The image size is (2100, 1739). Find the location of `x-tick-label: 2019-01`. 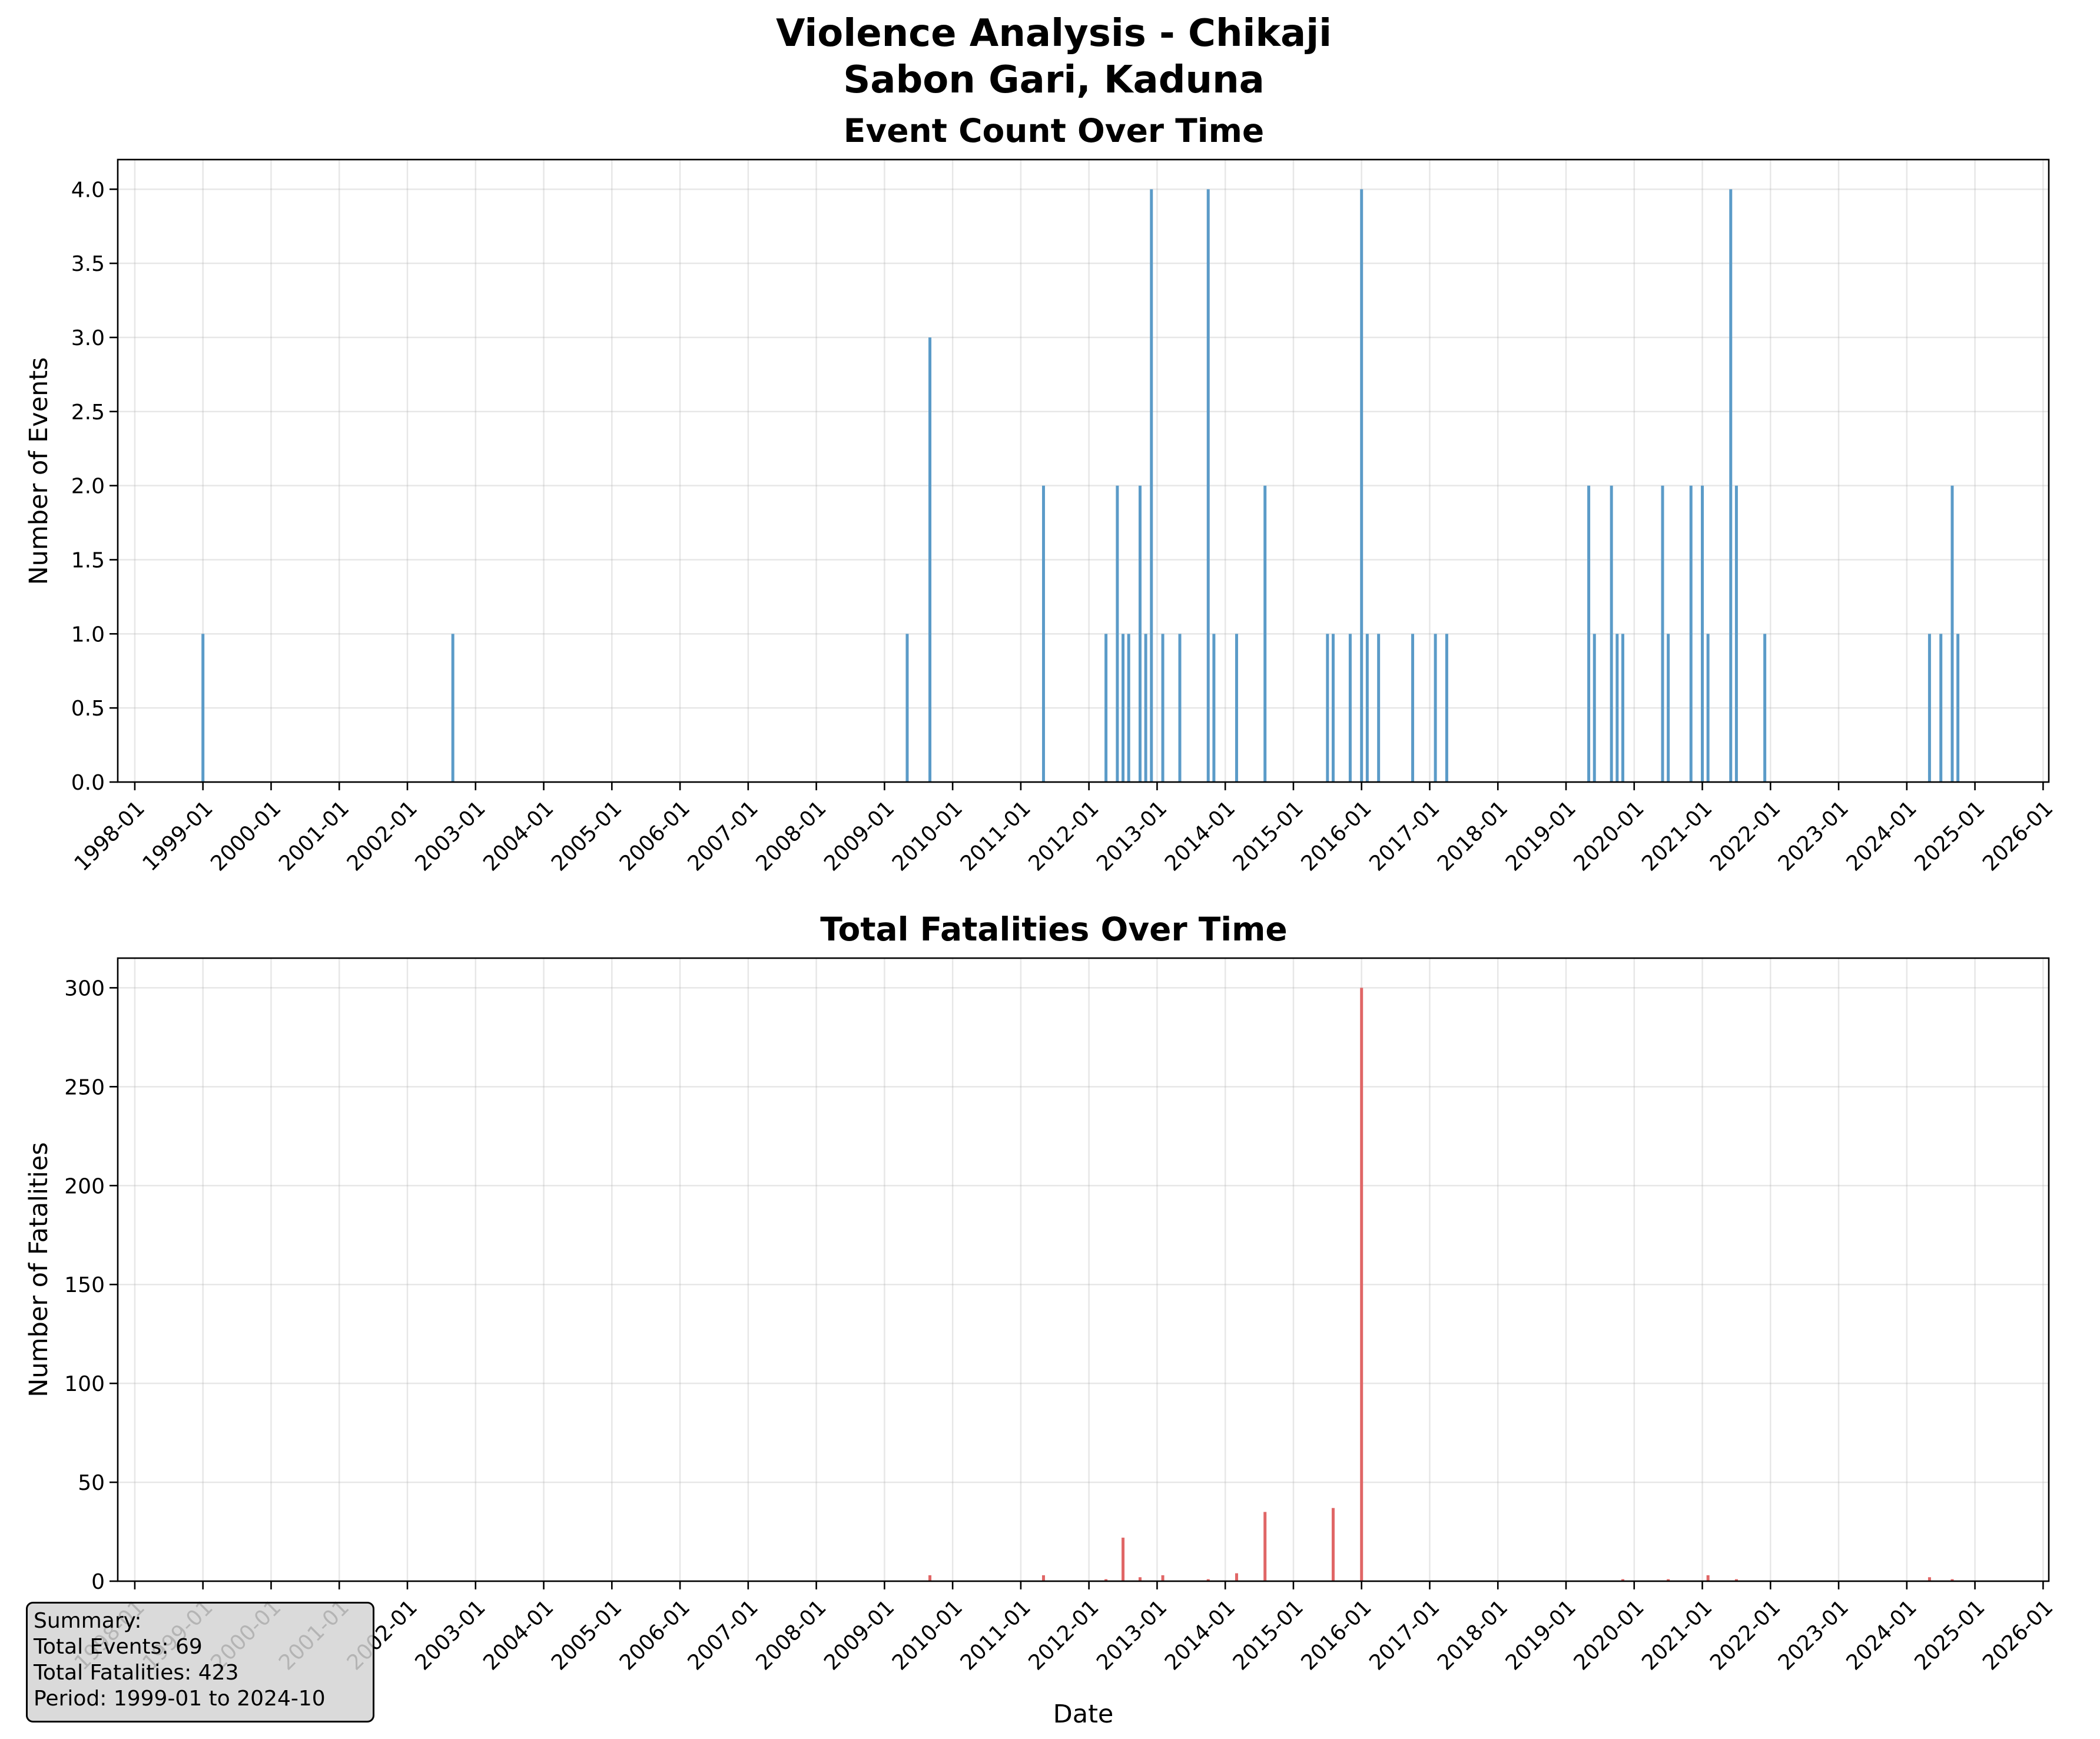

x-tick-label: 2019-01 is located at coordinates (1541, 836).